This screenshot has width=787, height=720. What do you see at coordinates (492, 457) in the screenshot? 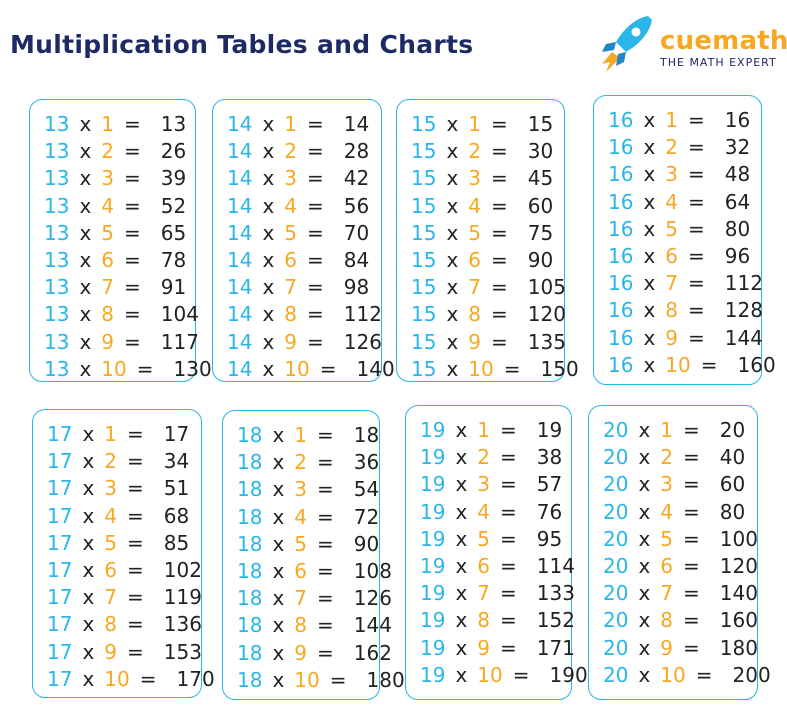
I see `table-row: 19 x 2 = 38` at bounding box center [492, 457].